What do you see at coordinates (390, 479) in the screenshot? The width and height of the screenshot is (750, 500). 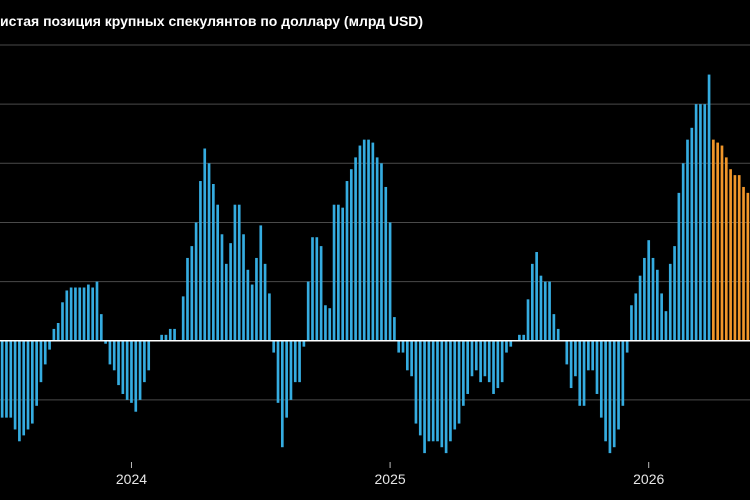 I see `x-tick-label: 2025` at bounding box center [390, 479].